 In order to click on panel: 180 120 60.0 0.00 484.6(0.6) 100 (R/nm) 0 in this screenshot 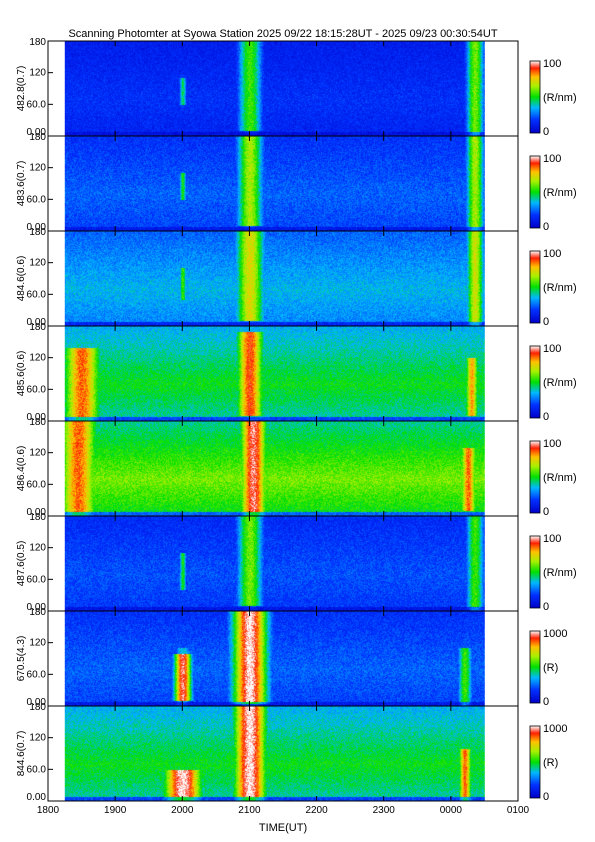, I will do `click(296, 277)`.